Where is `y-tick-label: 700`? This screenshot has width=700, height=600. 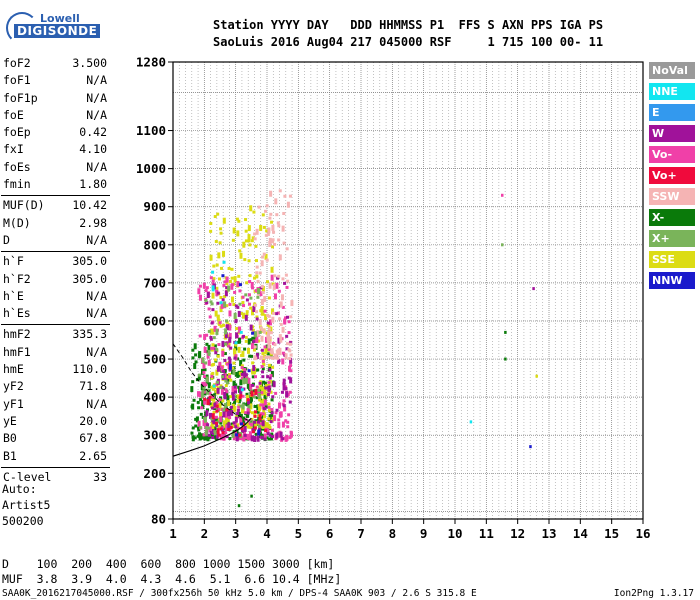
y-tick-label: 700 is located at coordinates (154, 282).